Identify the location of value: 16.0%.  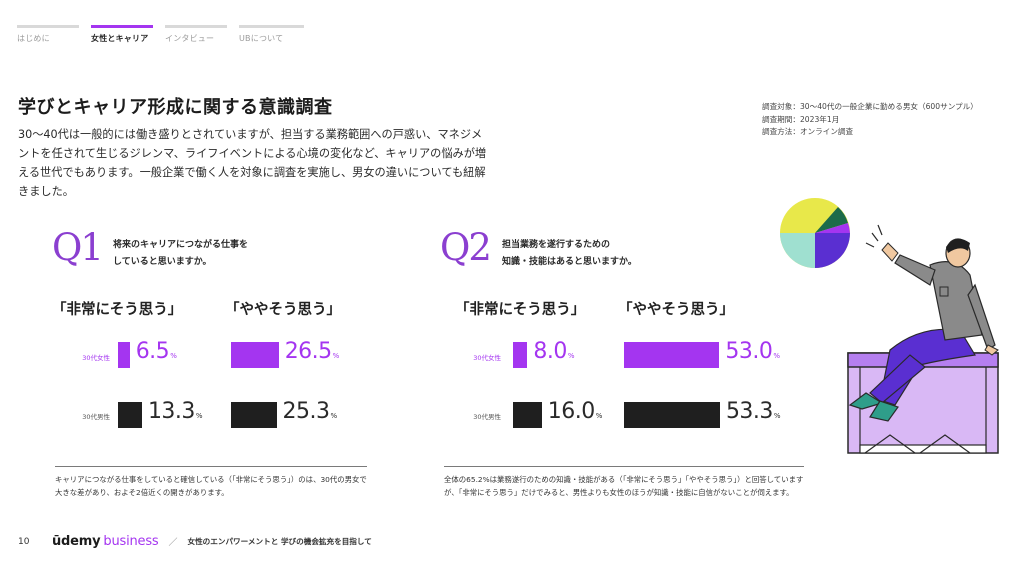
(575, 413).